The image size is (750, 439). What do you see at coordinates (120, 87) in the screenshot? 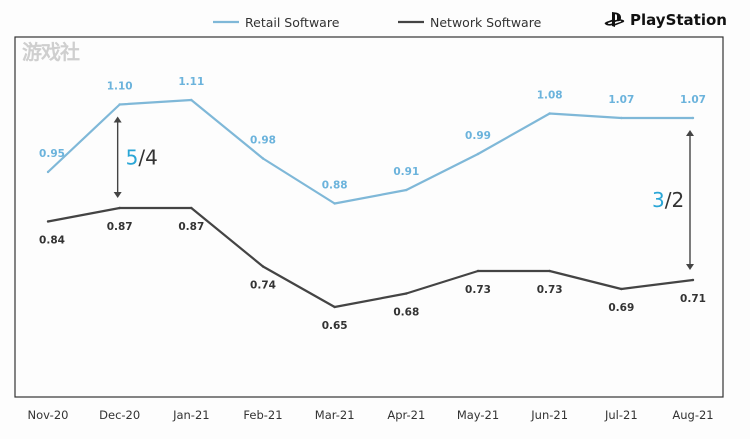
I see `data-label: 1.10` at bounding box center [120, 87].